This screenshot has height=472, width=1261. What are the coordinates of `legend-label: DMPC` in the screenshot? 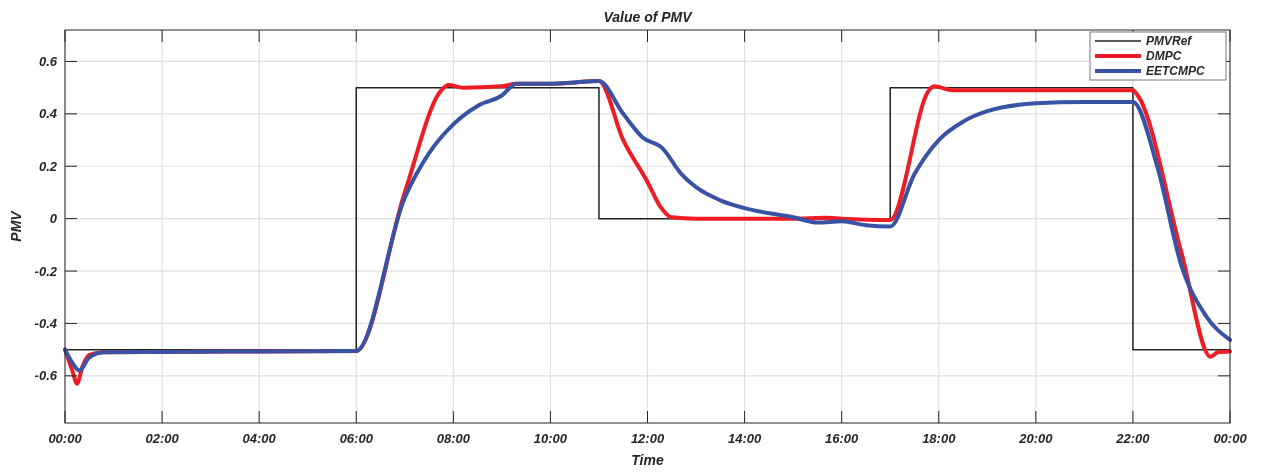 It's located at (1164, 56).